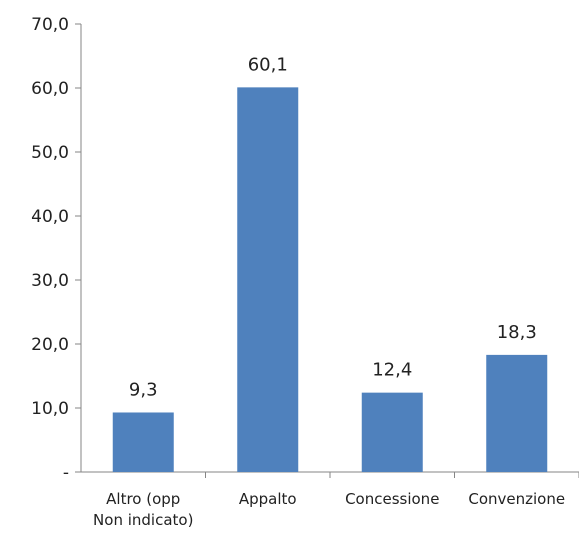  I want to click on y-tick-label: 20,0, so click(50, 345).